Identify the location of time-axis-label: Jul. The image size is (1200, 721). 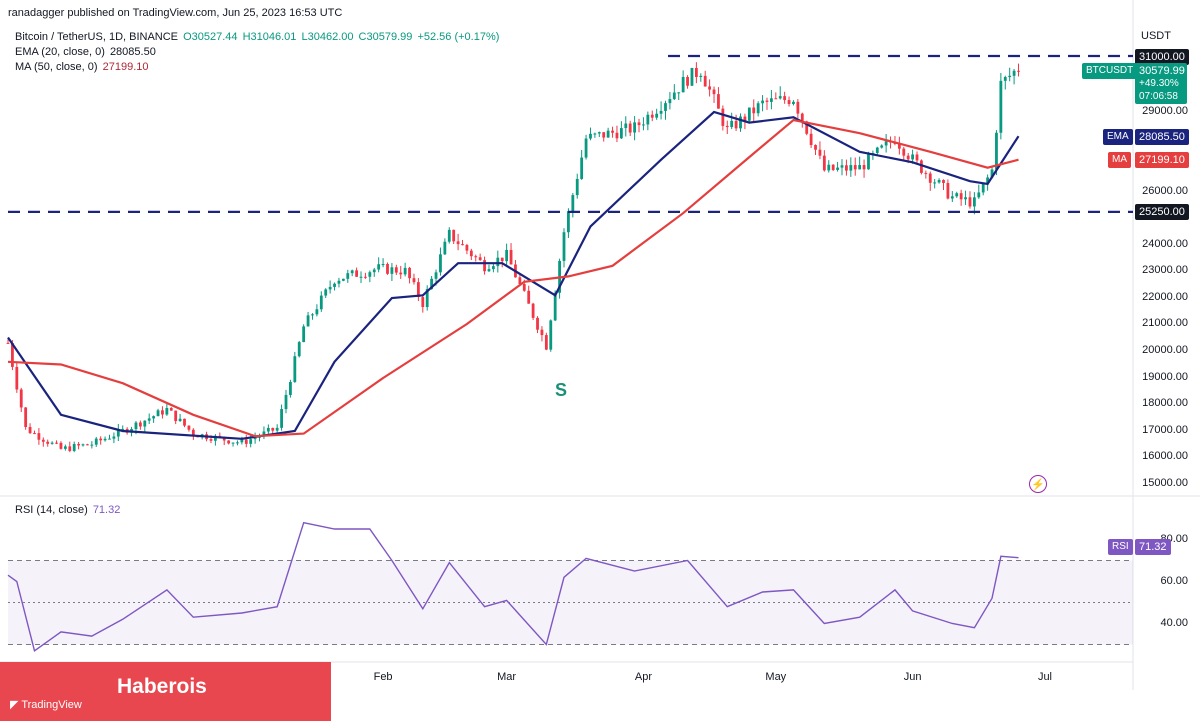
(1044, 677).